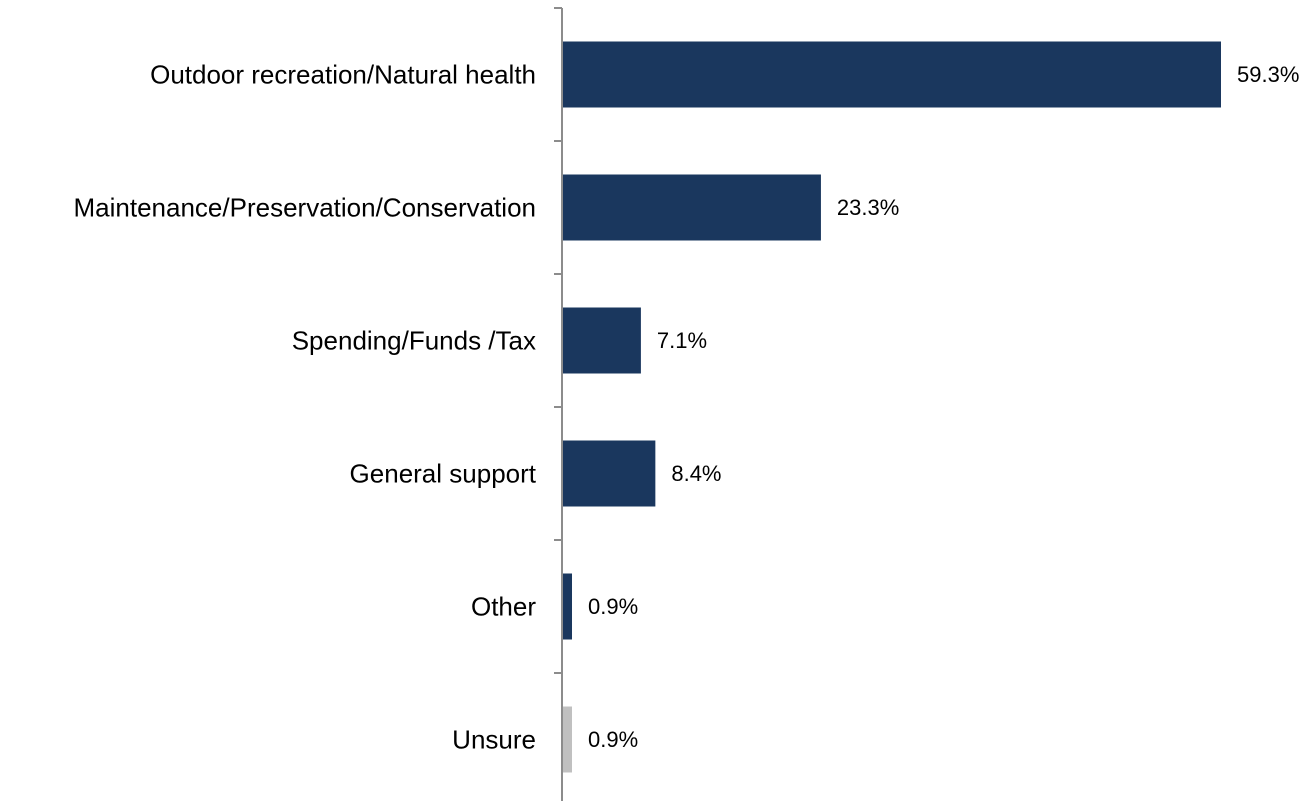 The height and width of the screenshot is (801, 1314). What do you see at coordinates (613, 606) in the screenshot?
I see `value-label-4: 0.9%` at bounding box center [613, 606].